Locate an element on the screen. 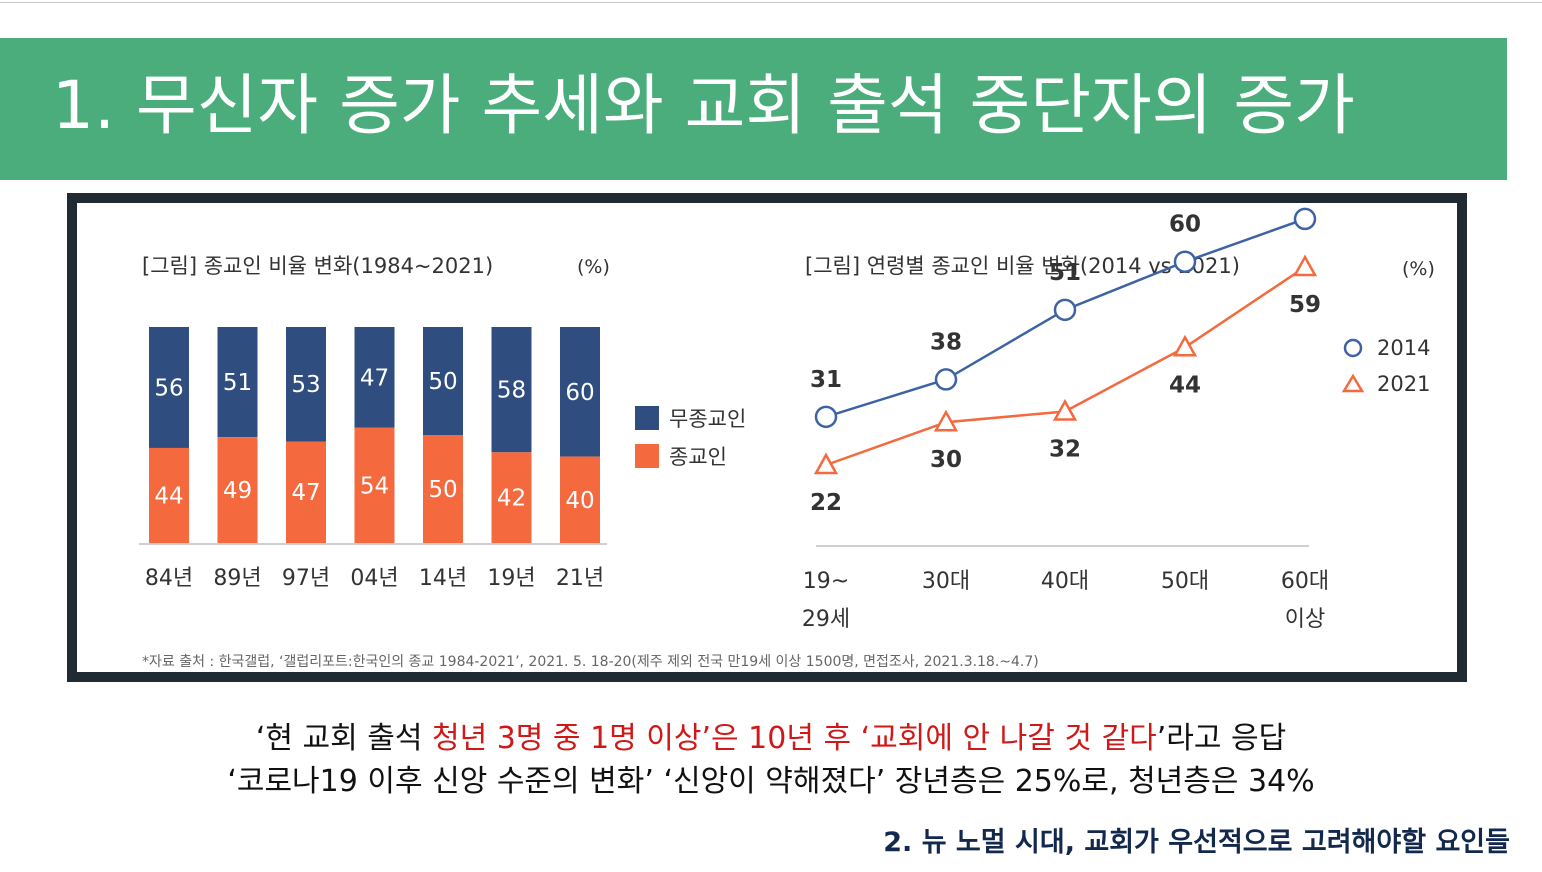  caption-1-post: ’라고 응답 is located at coordinates (1221, 738).